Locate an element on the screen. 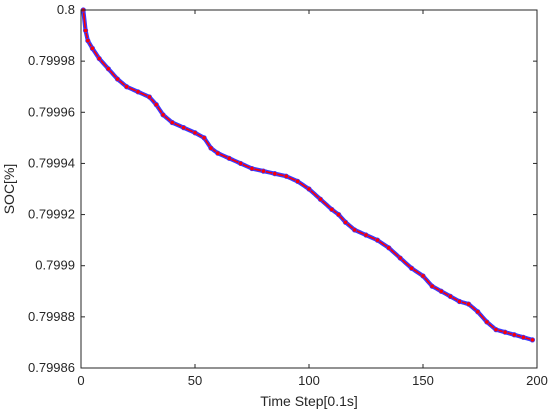 The image size is (550, 420). y-tick-label: 0.8 is located at coordinates (66, 9).